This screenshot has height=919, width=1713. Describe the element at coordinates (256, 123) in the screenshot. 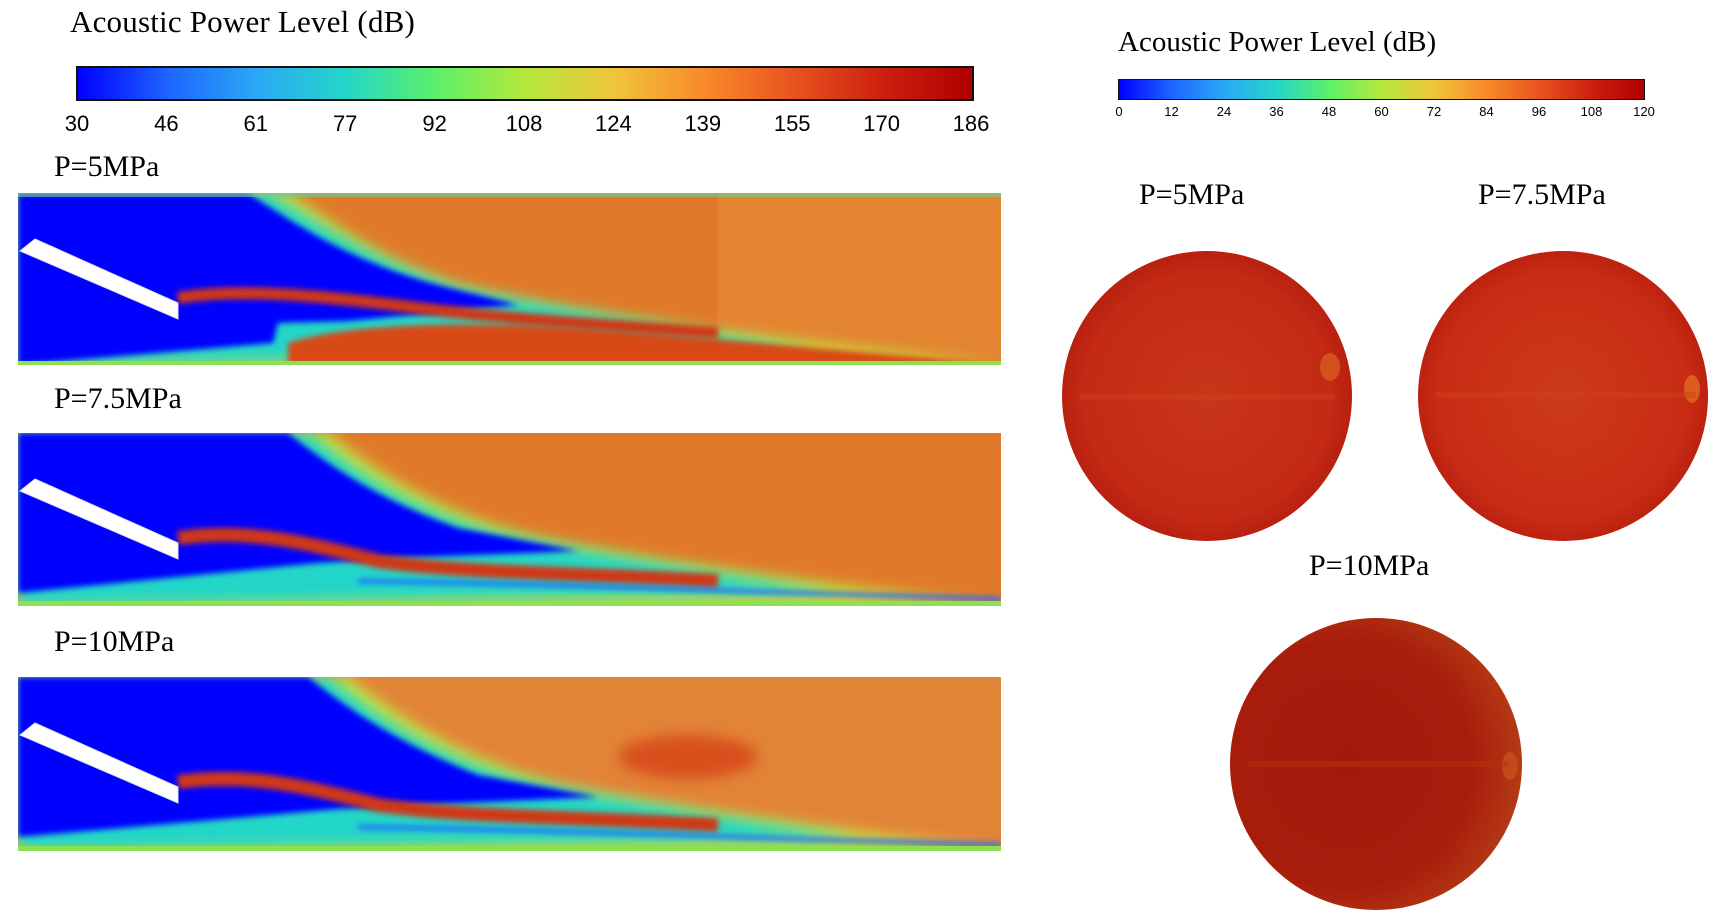

I see `colorbar-tick-label: 61` at that location.